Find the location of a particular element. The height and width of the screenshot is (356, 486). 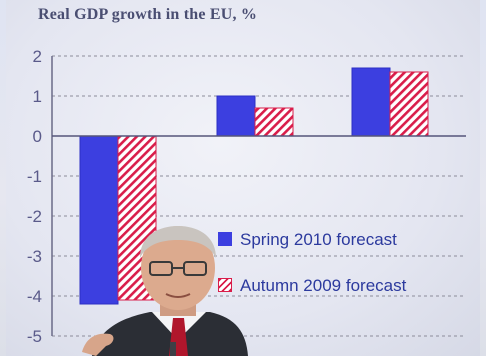

y-tick-label: -5 is located at coordinates (34, 336).